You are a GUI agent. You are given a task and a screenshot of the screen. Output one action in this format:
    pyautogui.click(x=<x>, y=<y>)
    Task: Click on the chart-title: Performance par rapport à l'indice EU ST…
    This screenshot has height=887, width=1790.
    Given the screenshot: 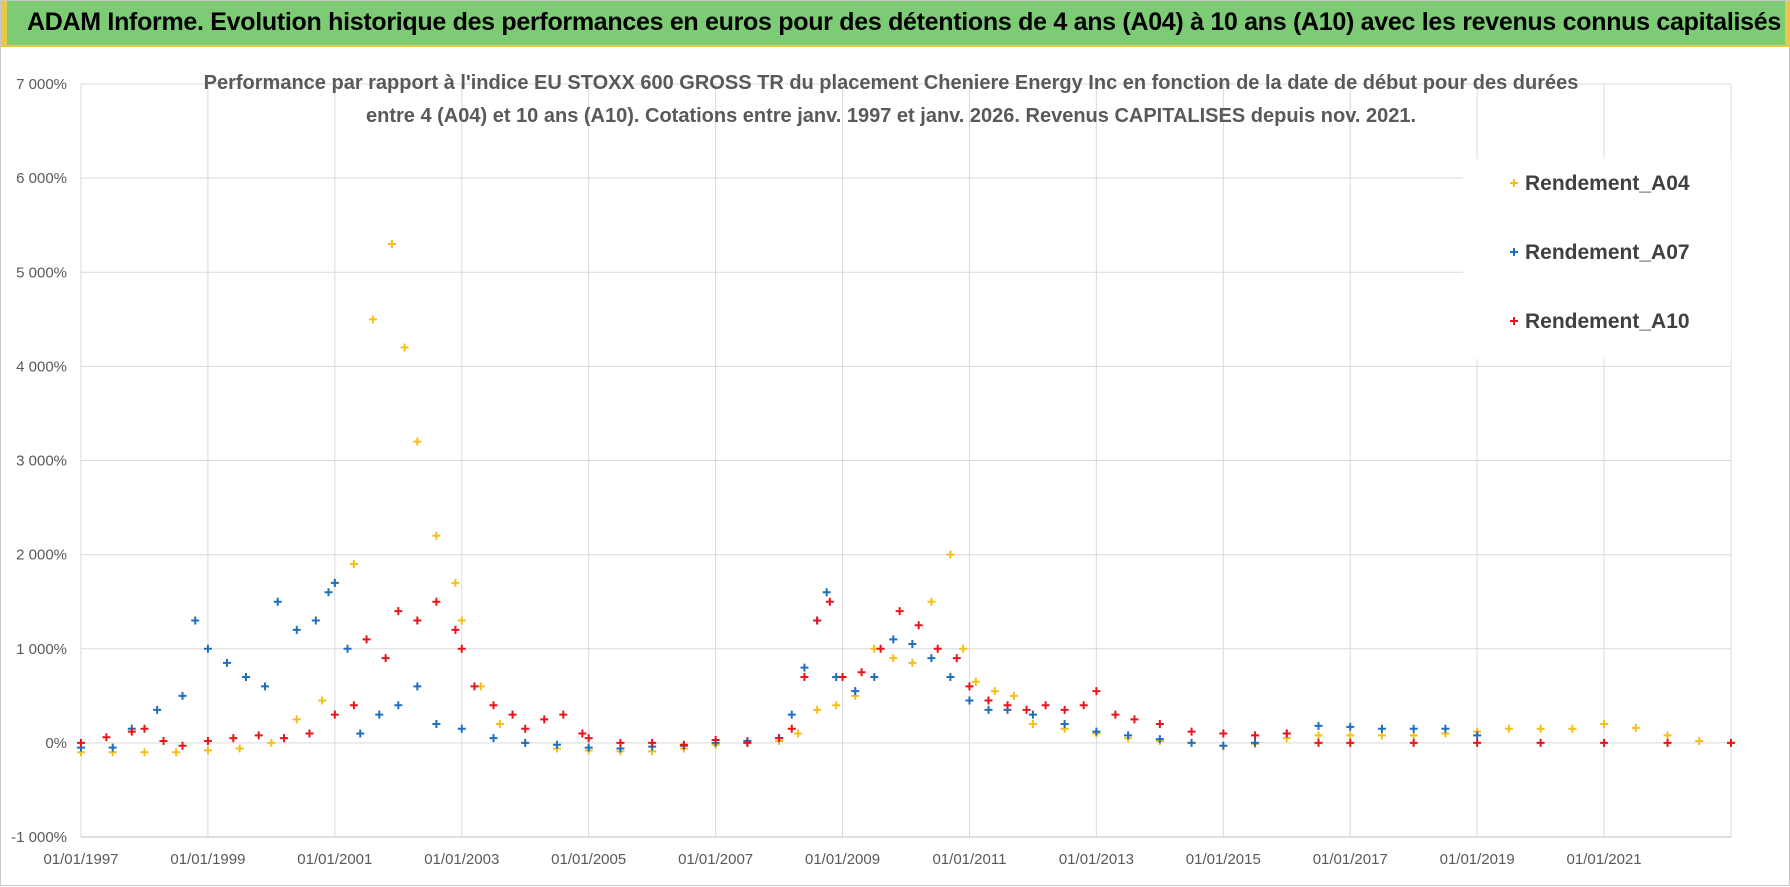 What is the action you would take?
    pyautogui.click(x=891, y=99)
    